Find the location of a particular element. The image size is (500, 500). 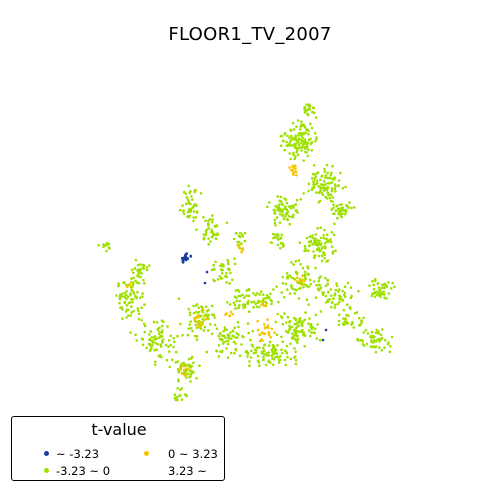

legend-label-pos-strong: 3.23 ~ is located at coordinates (187, 471).